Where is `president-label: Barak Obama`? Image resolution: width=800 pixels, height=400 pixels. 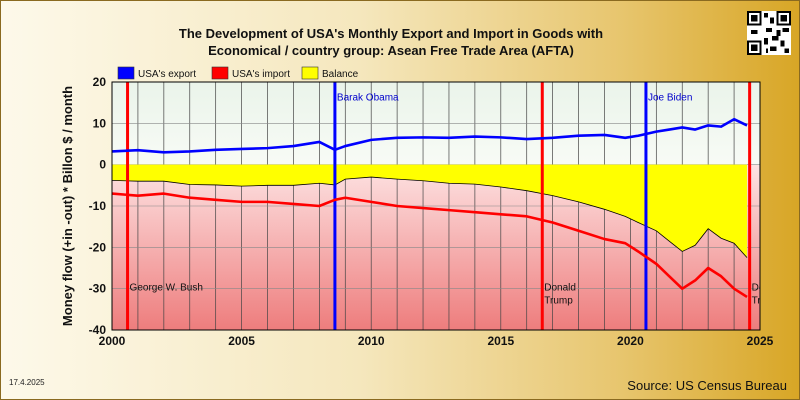 president-label: Barak Obama is located at coordinates (368, 98).